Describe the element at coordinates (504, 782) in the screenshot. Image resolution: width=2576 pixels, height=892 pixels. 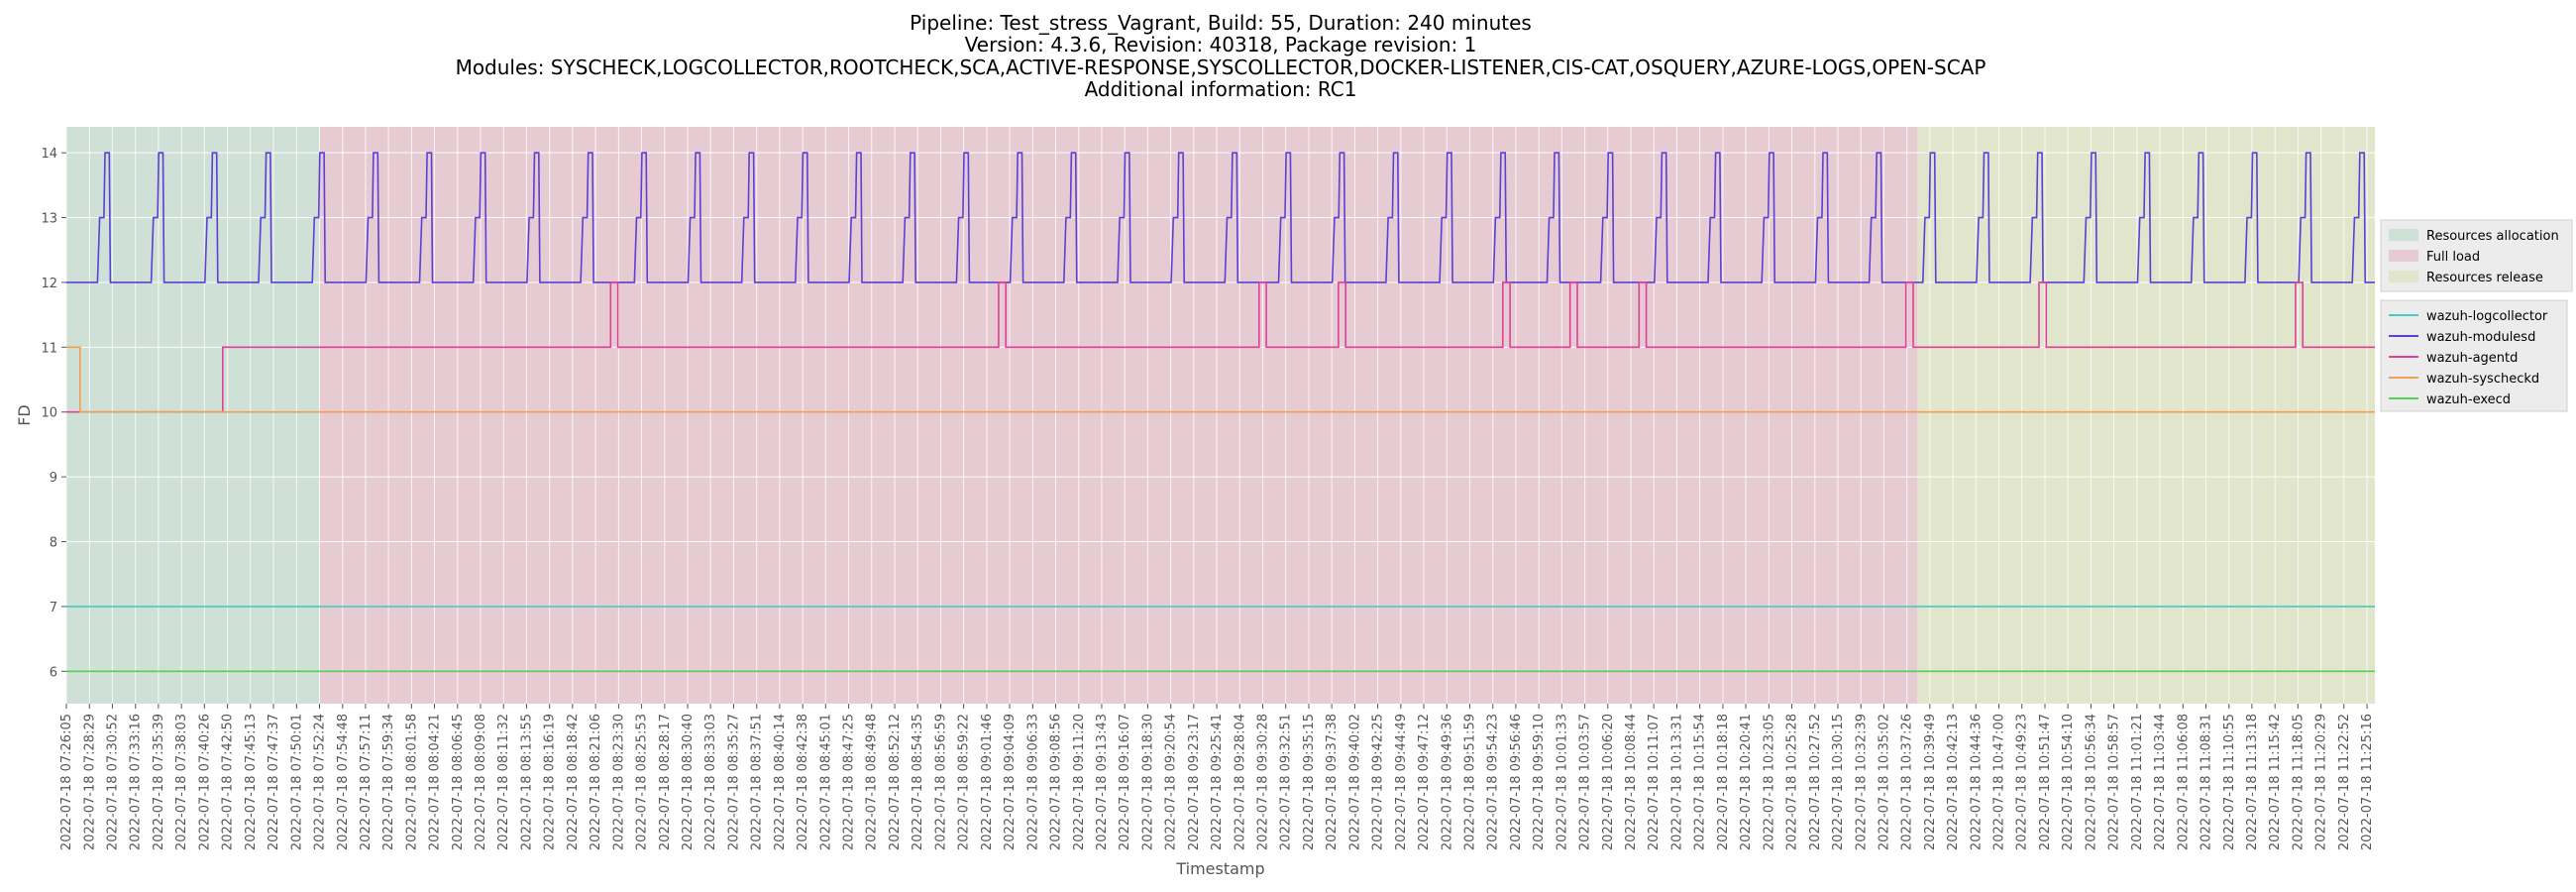
I see `x-tick-label: 2022-07-18 08:11:32` at that location.